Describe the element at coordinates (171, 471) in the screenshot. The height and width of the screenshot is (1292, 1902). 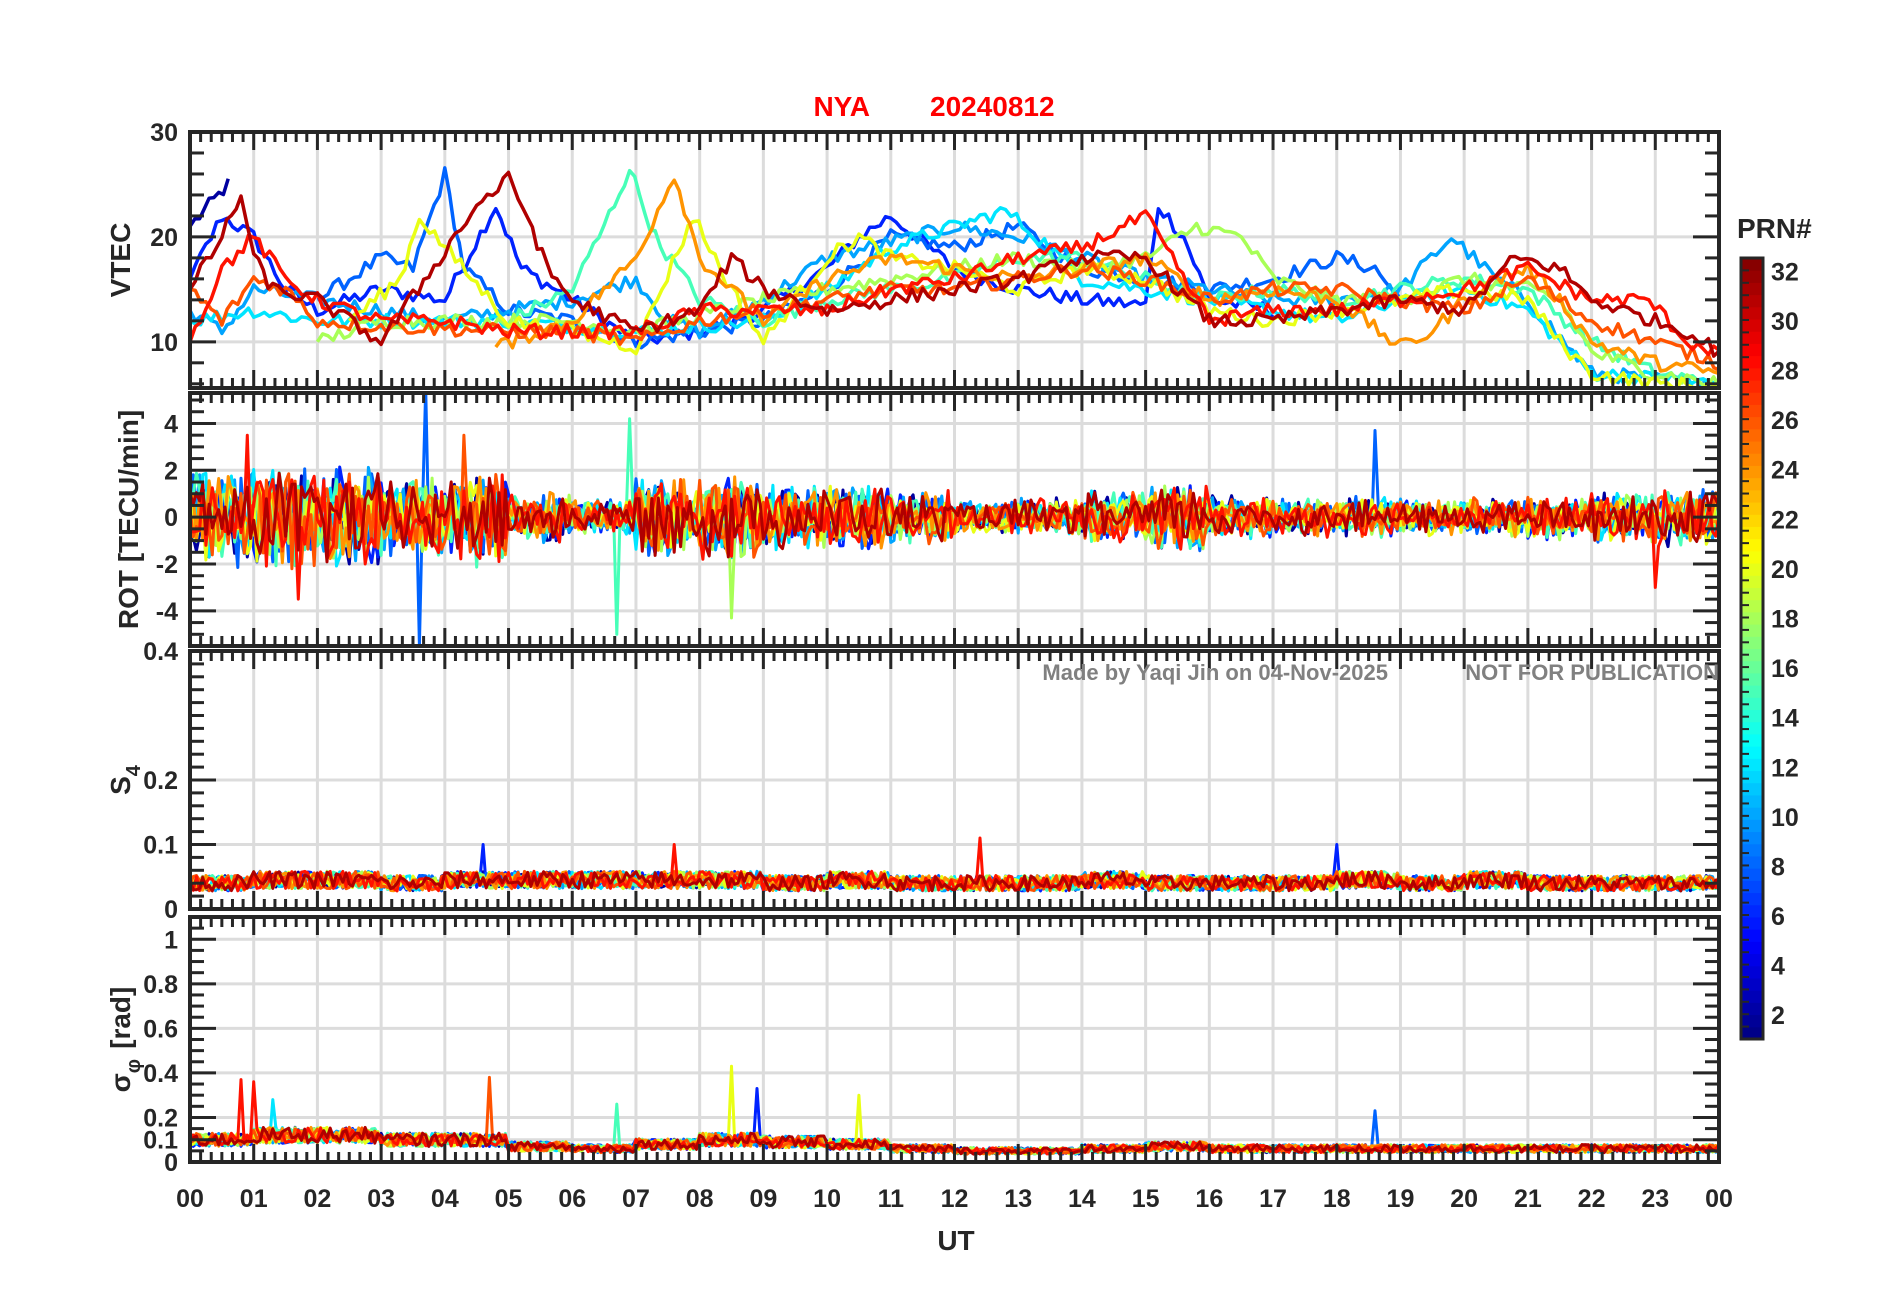
I see `y-tick-label-rot: 2` at that location.